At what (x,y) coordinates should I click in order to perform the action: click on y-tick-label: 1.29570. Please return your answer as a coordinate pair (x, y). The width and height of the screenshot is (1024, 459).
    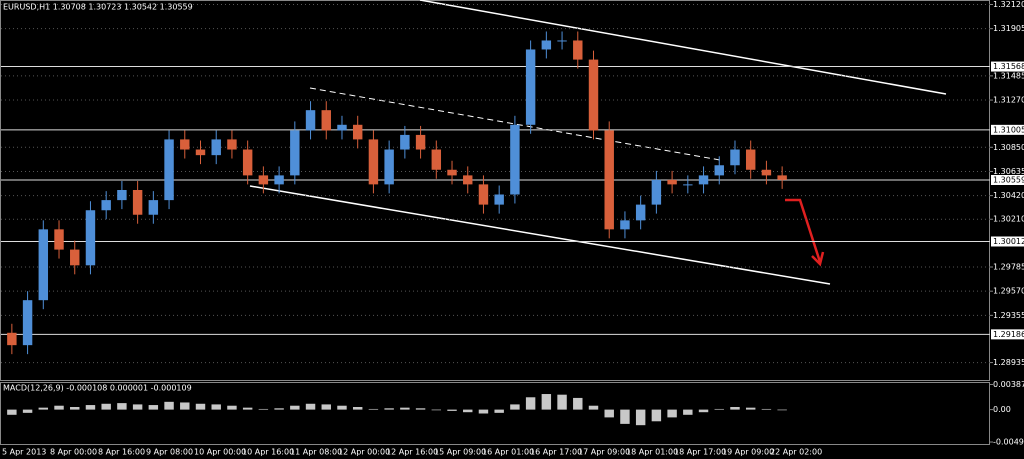
    Looking at the image, I should click on (1008, 291).